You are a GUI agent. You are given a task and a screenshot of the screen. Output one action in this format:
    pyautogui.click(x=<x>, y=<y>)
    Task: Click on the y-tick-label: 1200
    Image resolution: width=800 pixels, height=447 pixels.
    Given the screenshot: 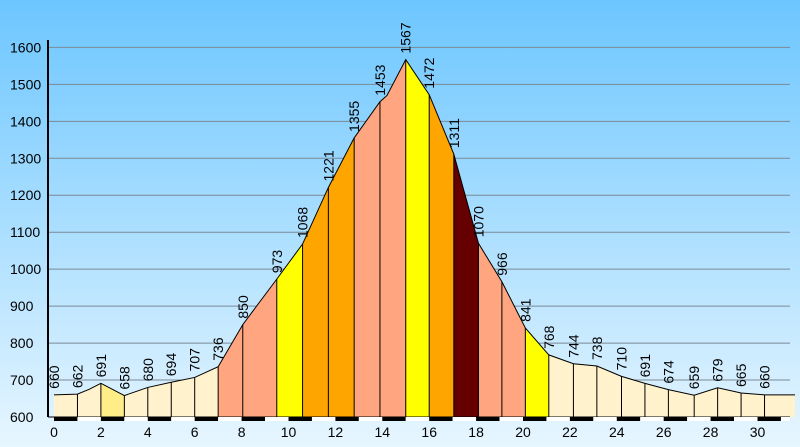 What is the action you would take?
    pyautogui.click(x=25, y=195)
    